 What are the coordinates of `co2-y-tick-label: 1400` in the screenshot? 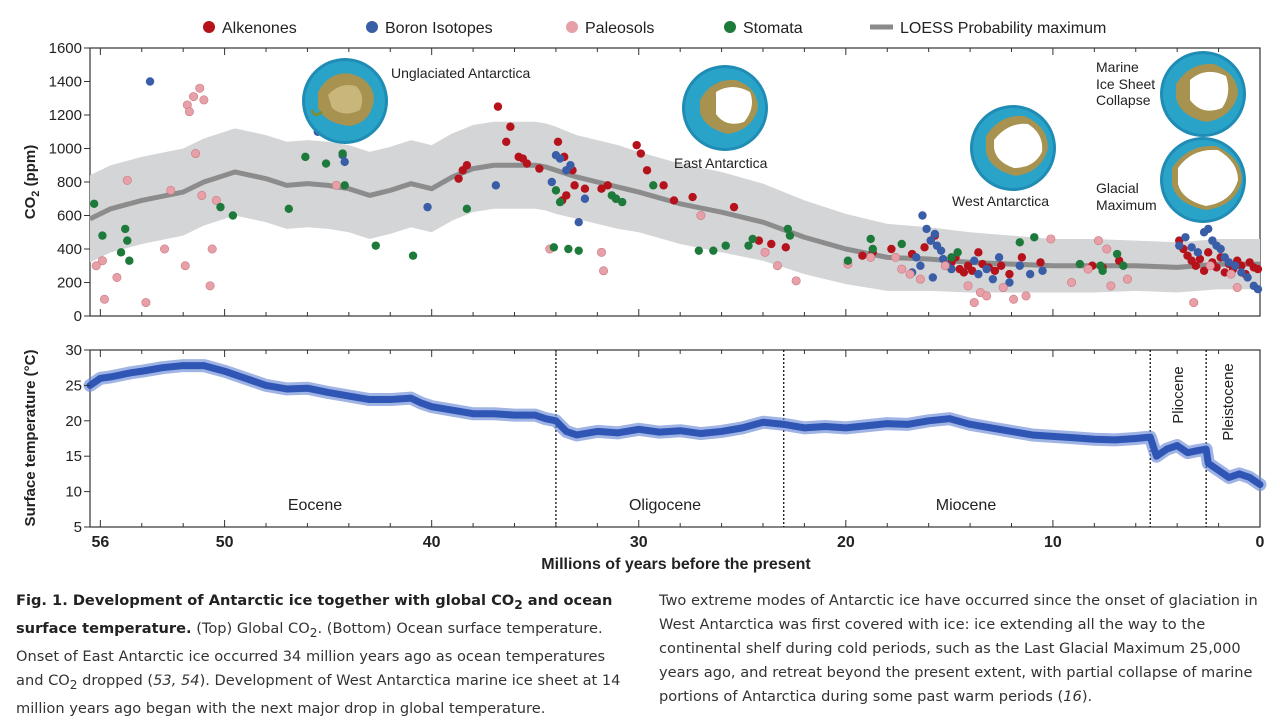 It's located at (65, 82).